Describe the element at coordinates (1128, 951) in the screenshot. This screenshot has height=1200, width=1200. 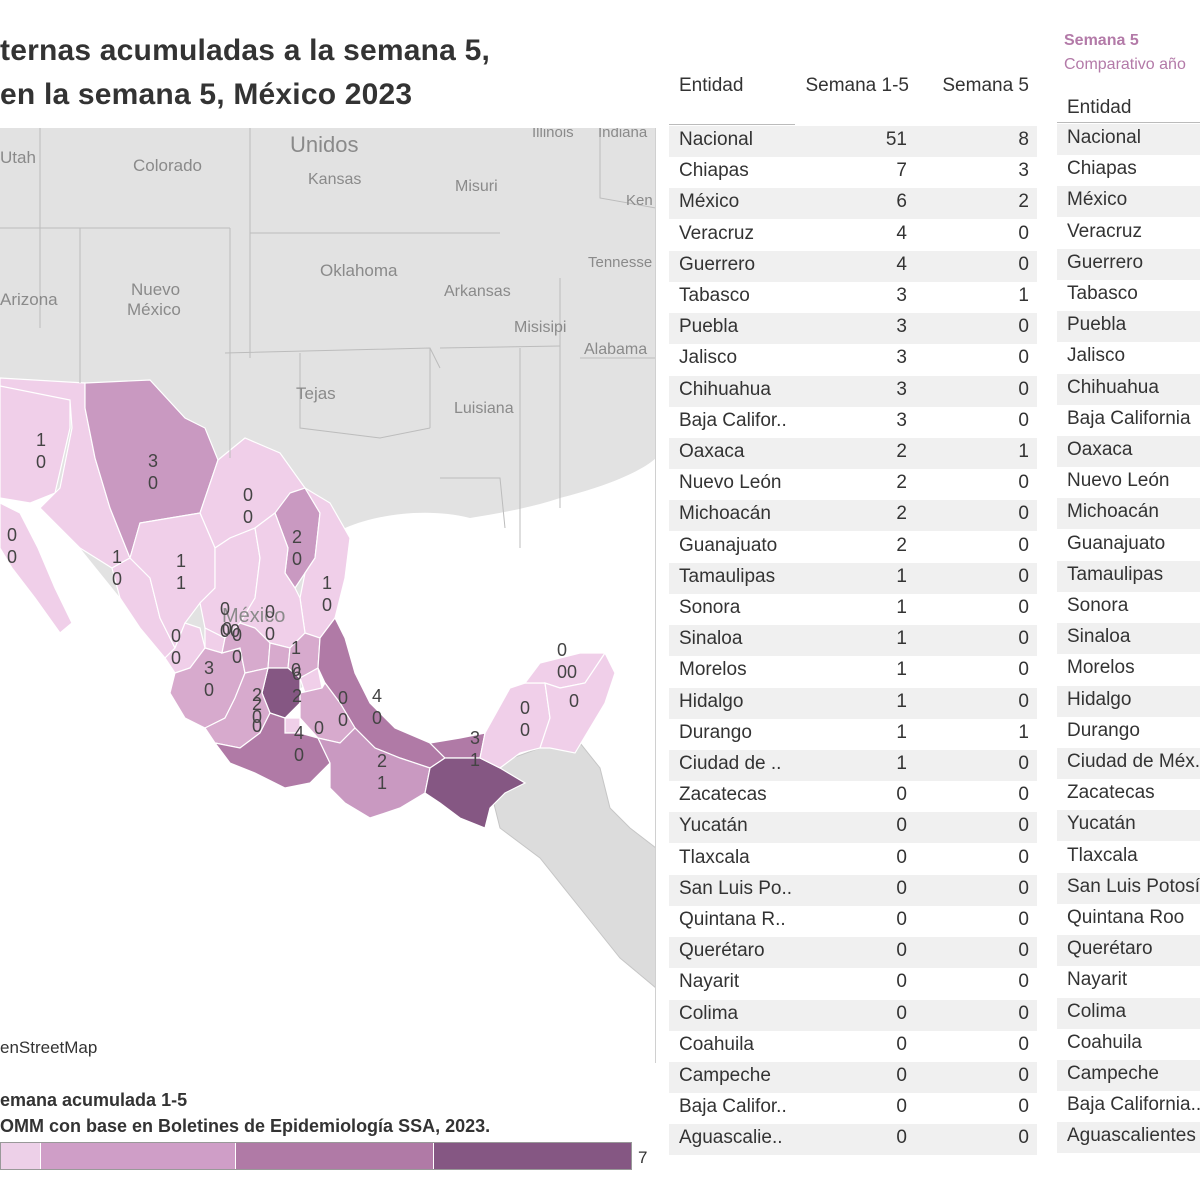
I see `table-row: Querétaro` at that location.